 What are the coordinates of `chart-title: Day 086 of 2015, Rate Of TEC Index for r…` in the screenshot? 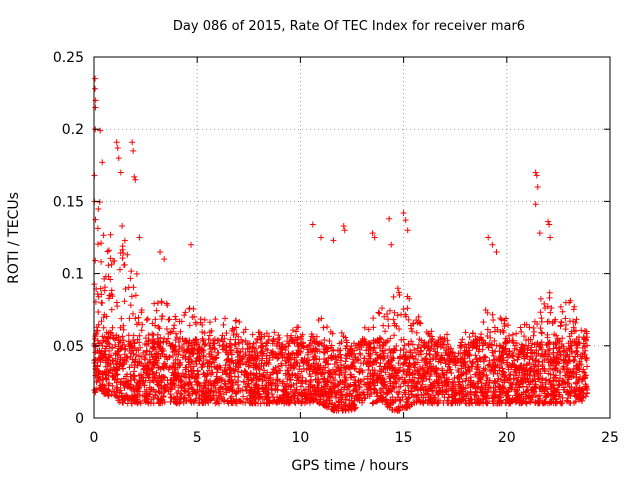 It's located at (349, 26).